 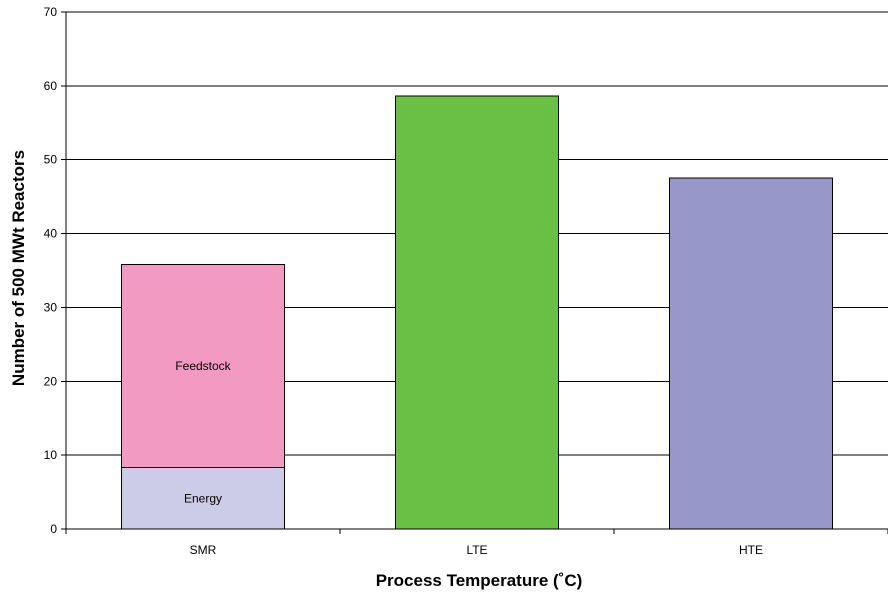 What do you see at coordinates (53, 529) in the screenshot?
I see `y-tick-label: 0` at bounding box center [53, 529].